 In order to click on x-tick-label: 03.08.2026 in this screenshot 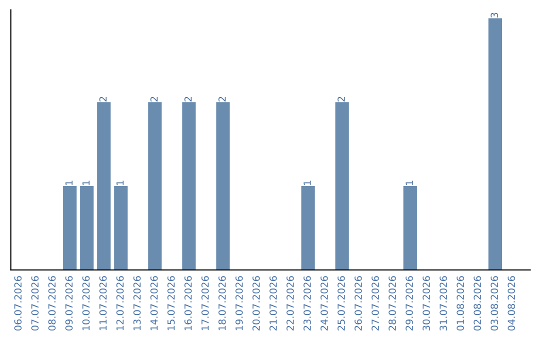, I will do `click(494, 303)`.